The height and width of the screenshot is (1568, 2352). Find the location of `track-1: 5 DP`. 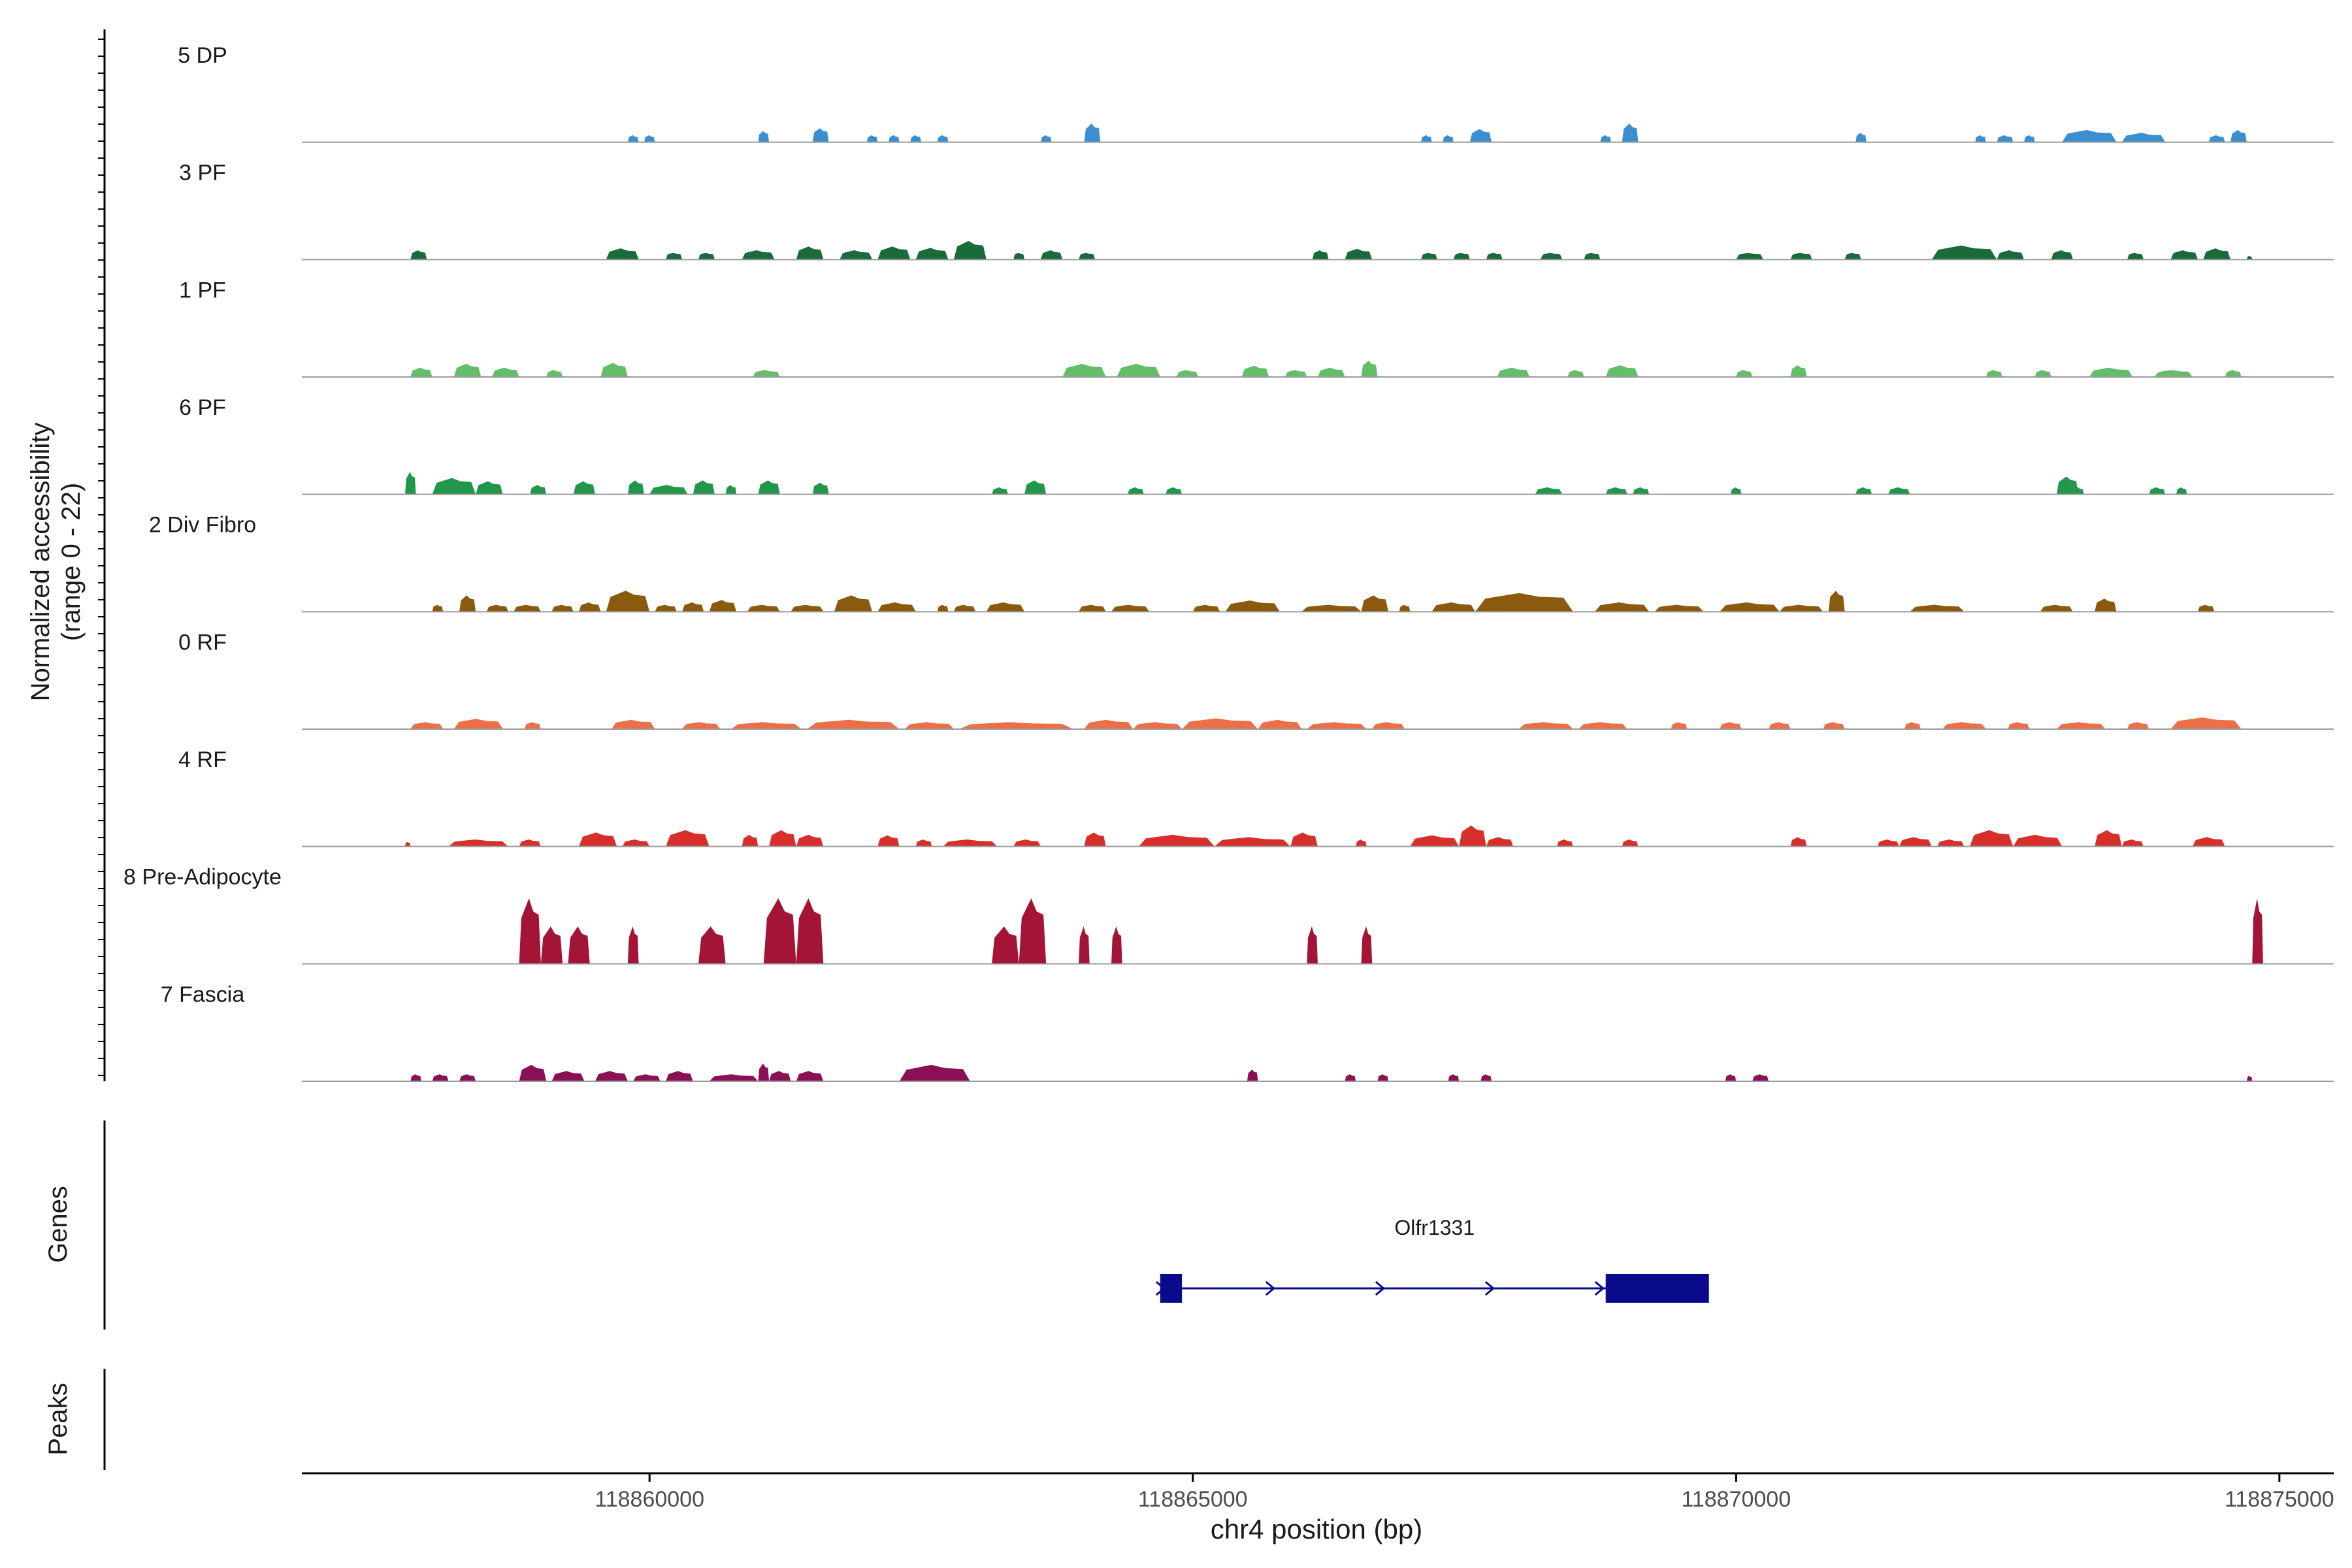

track-1: 5 DP is located at coordinates (1256, 93).